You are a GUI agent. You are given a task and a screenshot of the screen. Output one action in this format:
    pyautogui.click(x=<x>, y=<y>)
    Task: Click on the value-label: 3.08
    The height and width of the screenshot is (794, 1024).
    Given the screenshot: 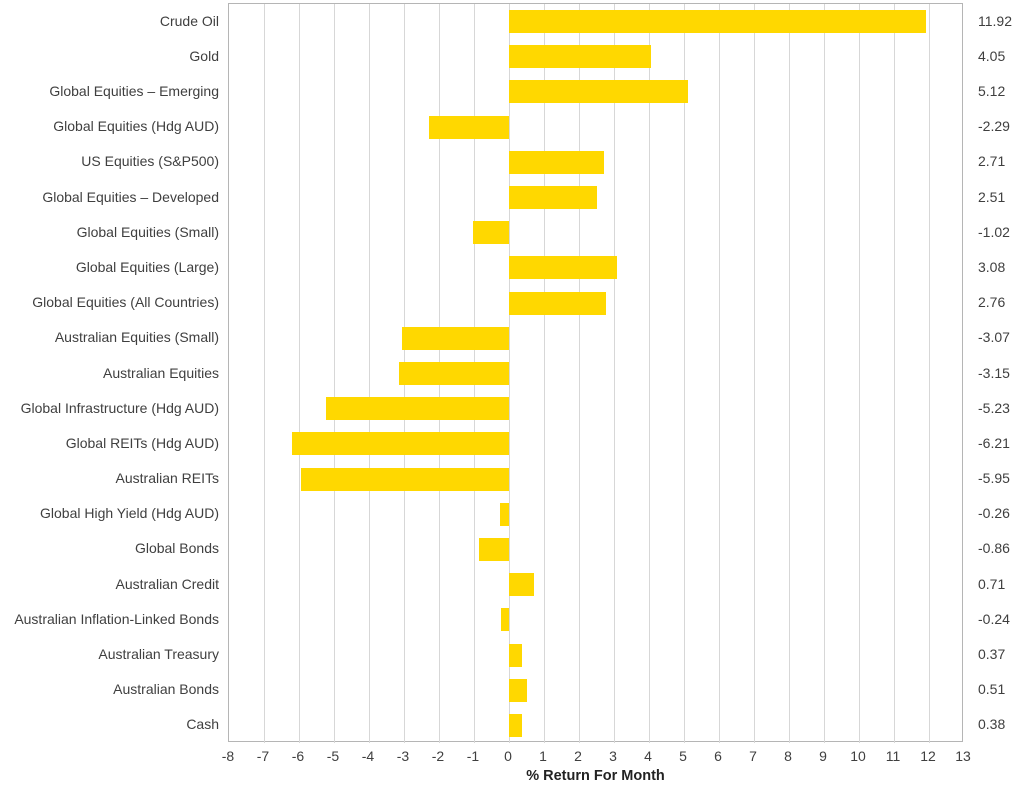 What is the action you would take?
    pyautogui.click(x=992, y=266)
    